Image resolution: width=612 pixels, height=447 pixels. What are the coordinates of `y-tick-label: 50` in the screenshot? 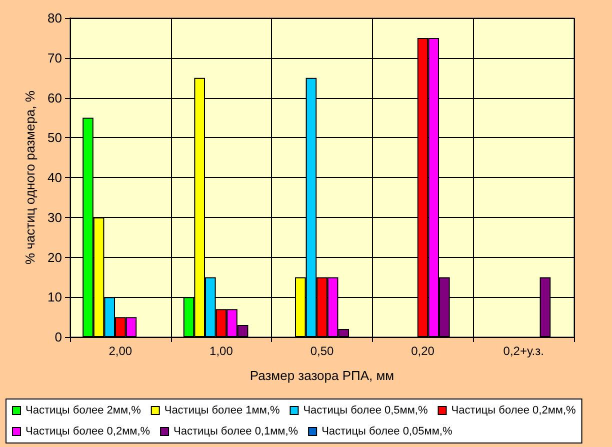 It's located at (55, 138).